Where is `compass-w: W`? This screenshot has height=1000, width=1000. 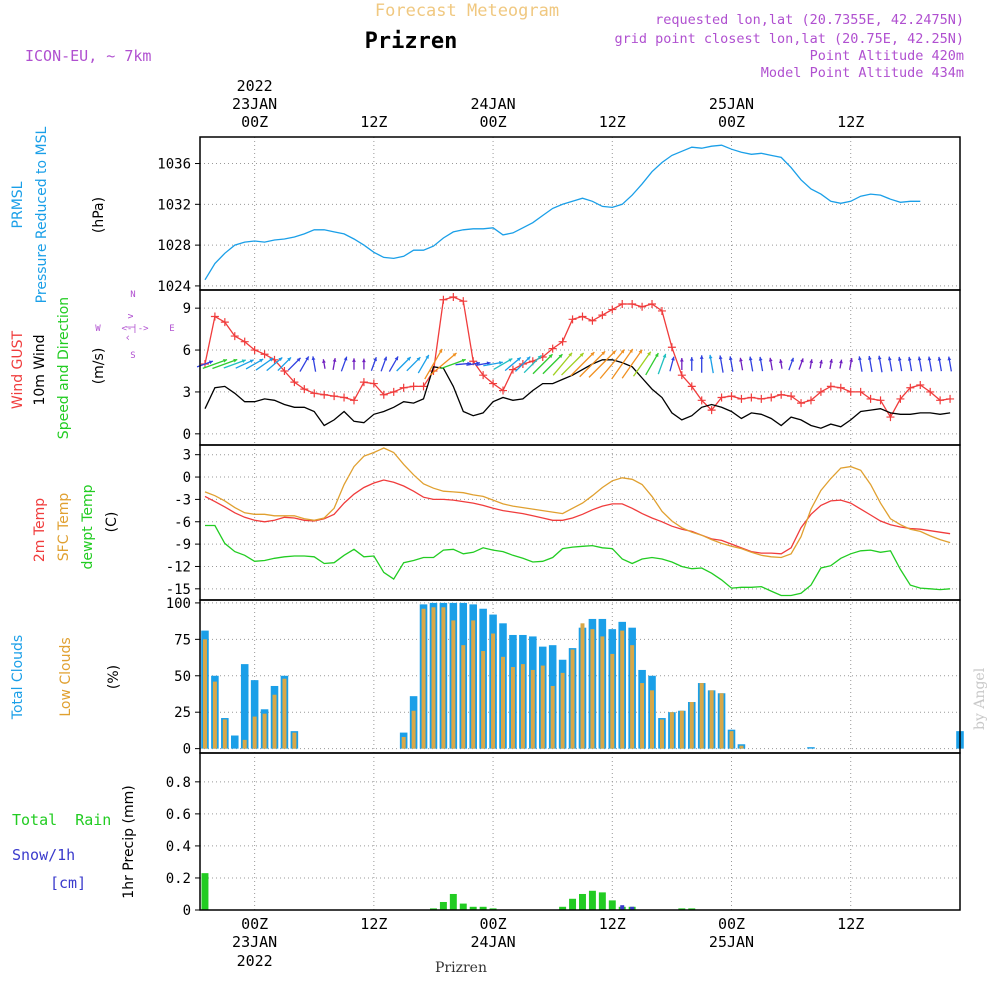
compass-w: W is located at coordinates (98, 329).